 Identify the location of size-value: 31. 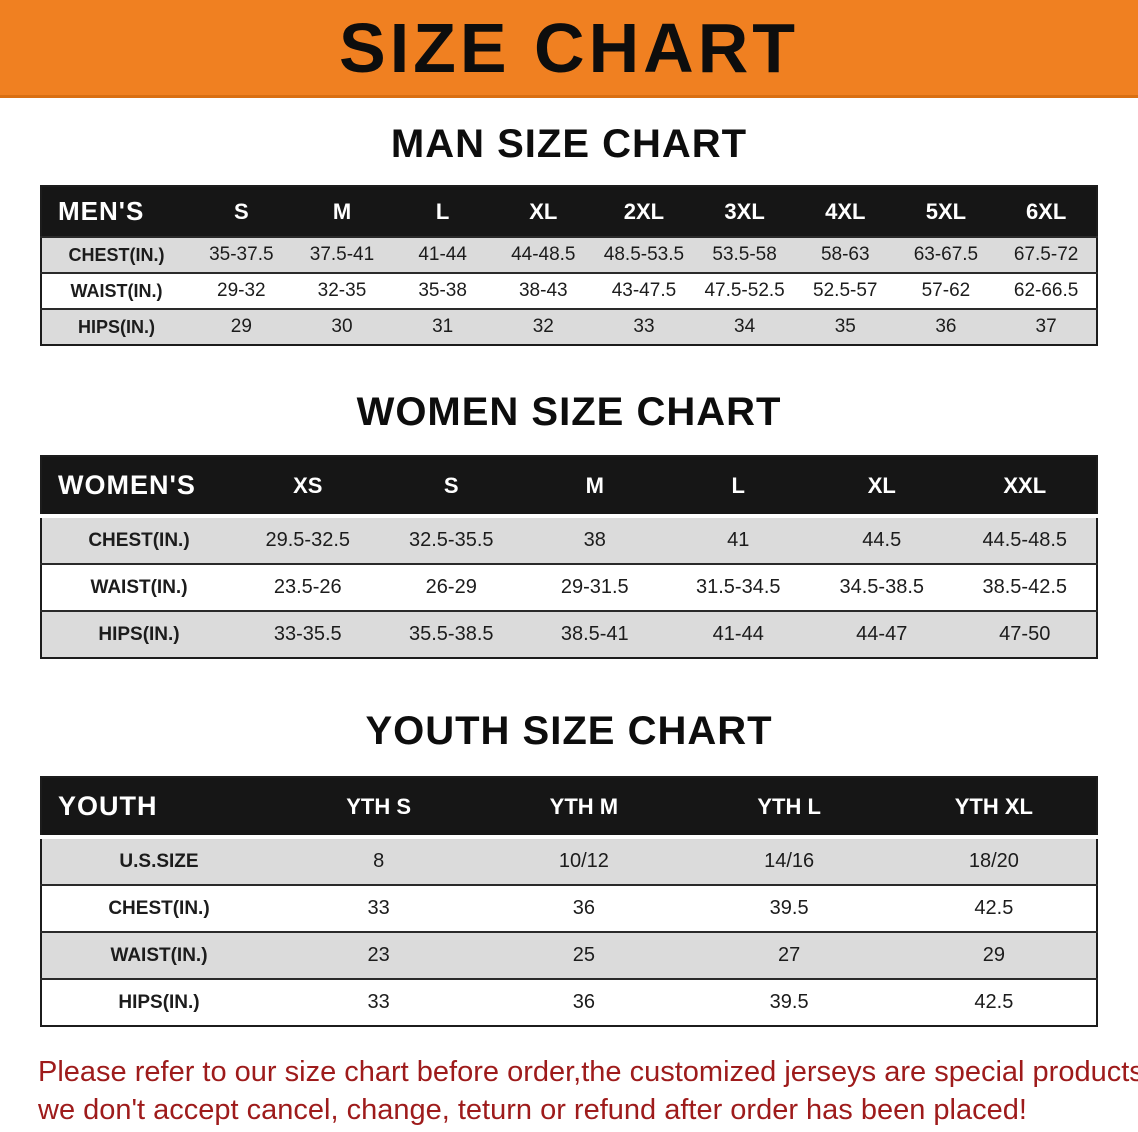
(443, 326).